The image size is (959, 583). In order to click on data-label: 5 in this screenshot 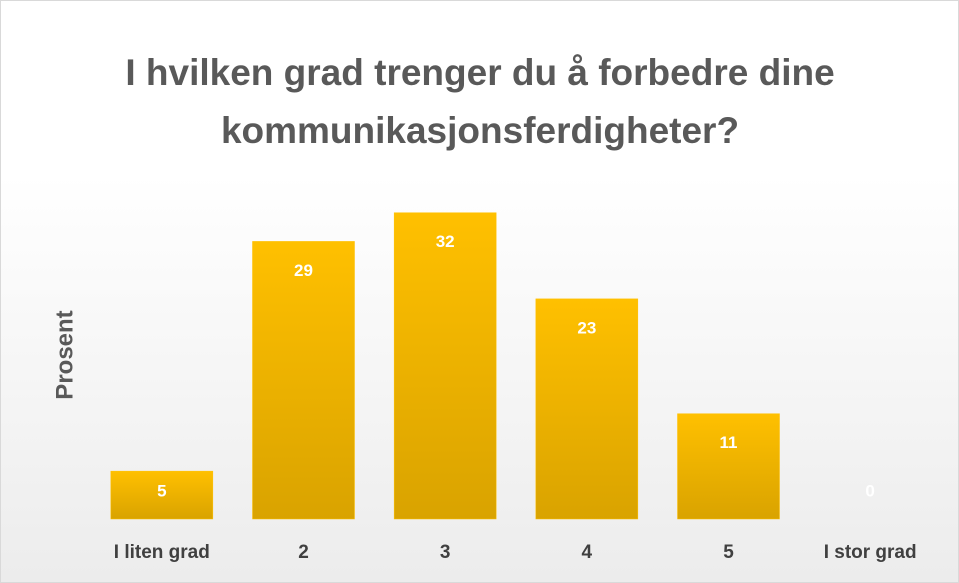, I will do `click(161, 490)`.